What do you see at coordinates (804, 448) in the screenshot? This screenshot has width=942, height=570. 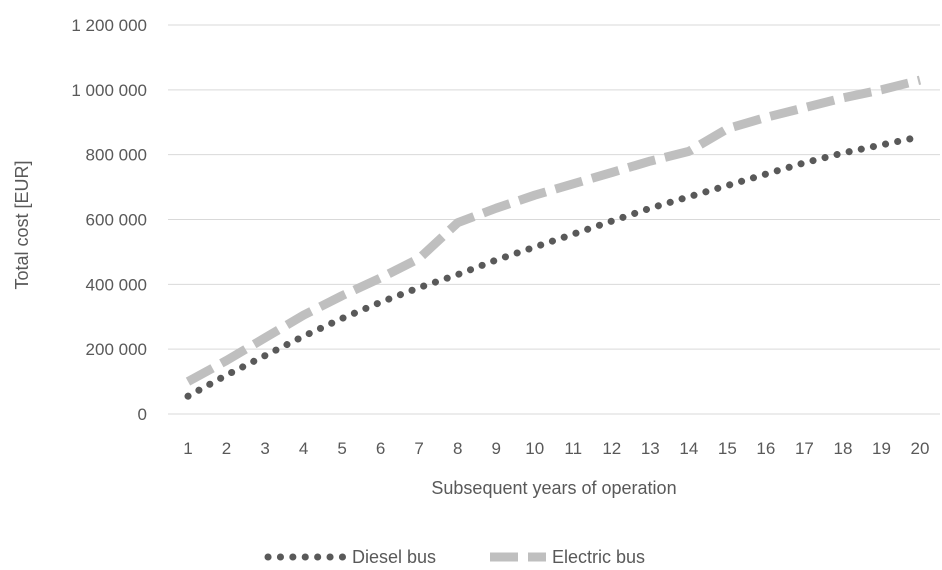 I see `x-tick-label: 17` at bounding box center [804, 448].